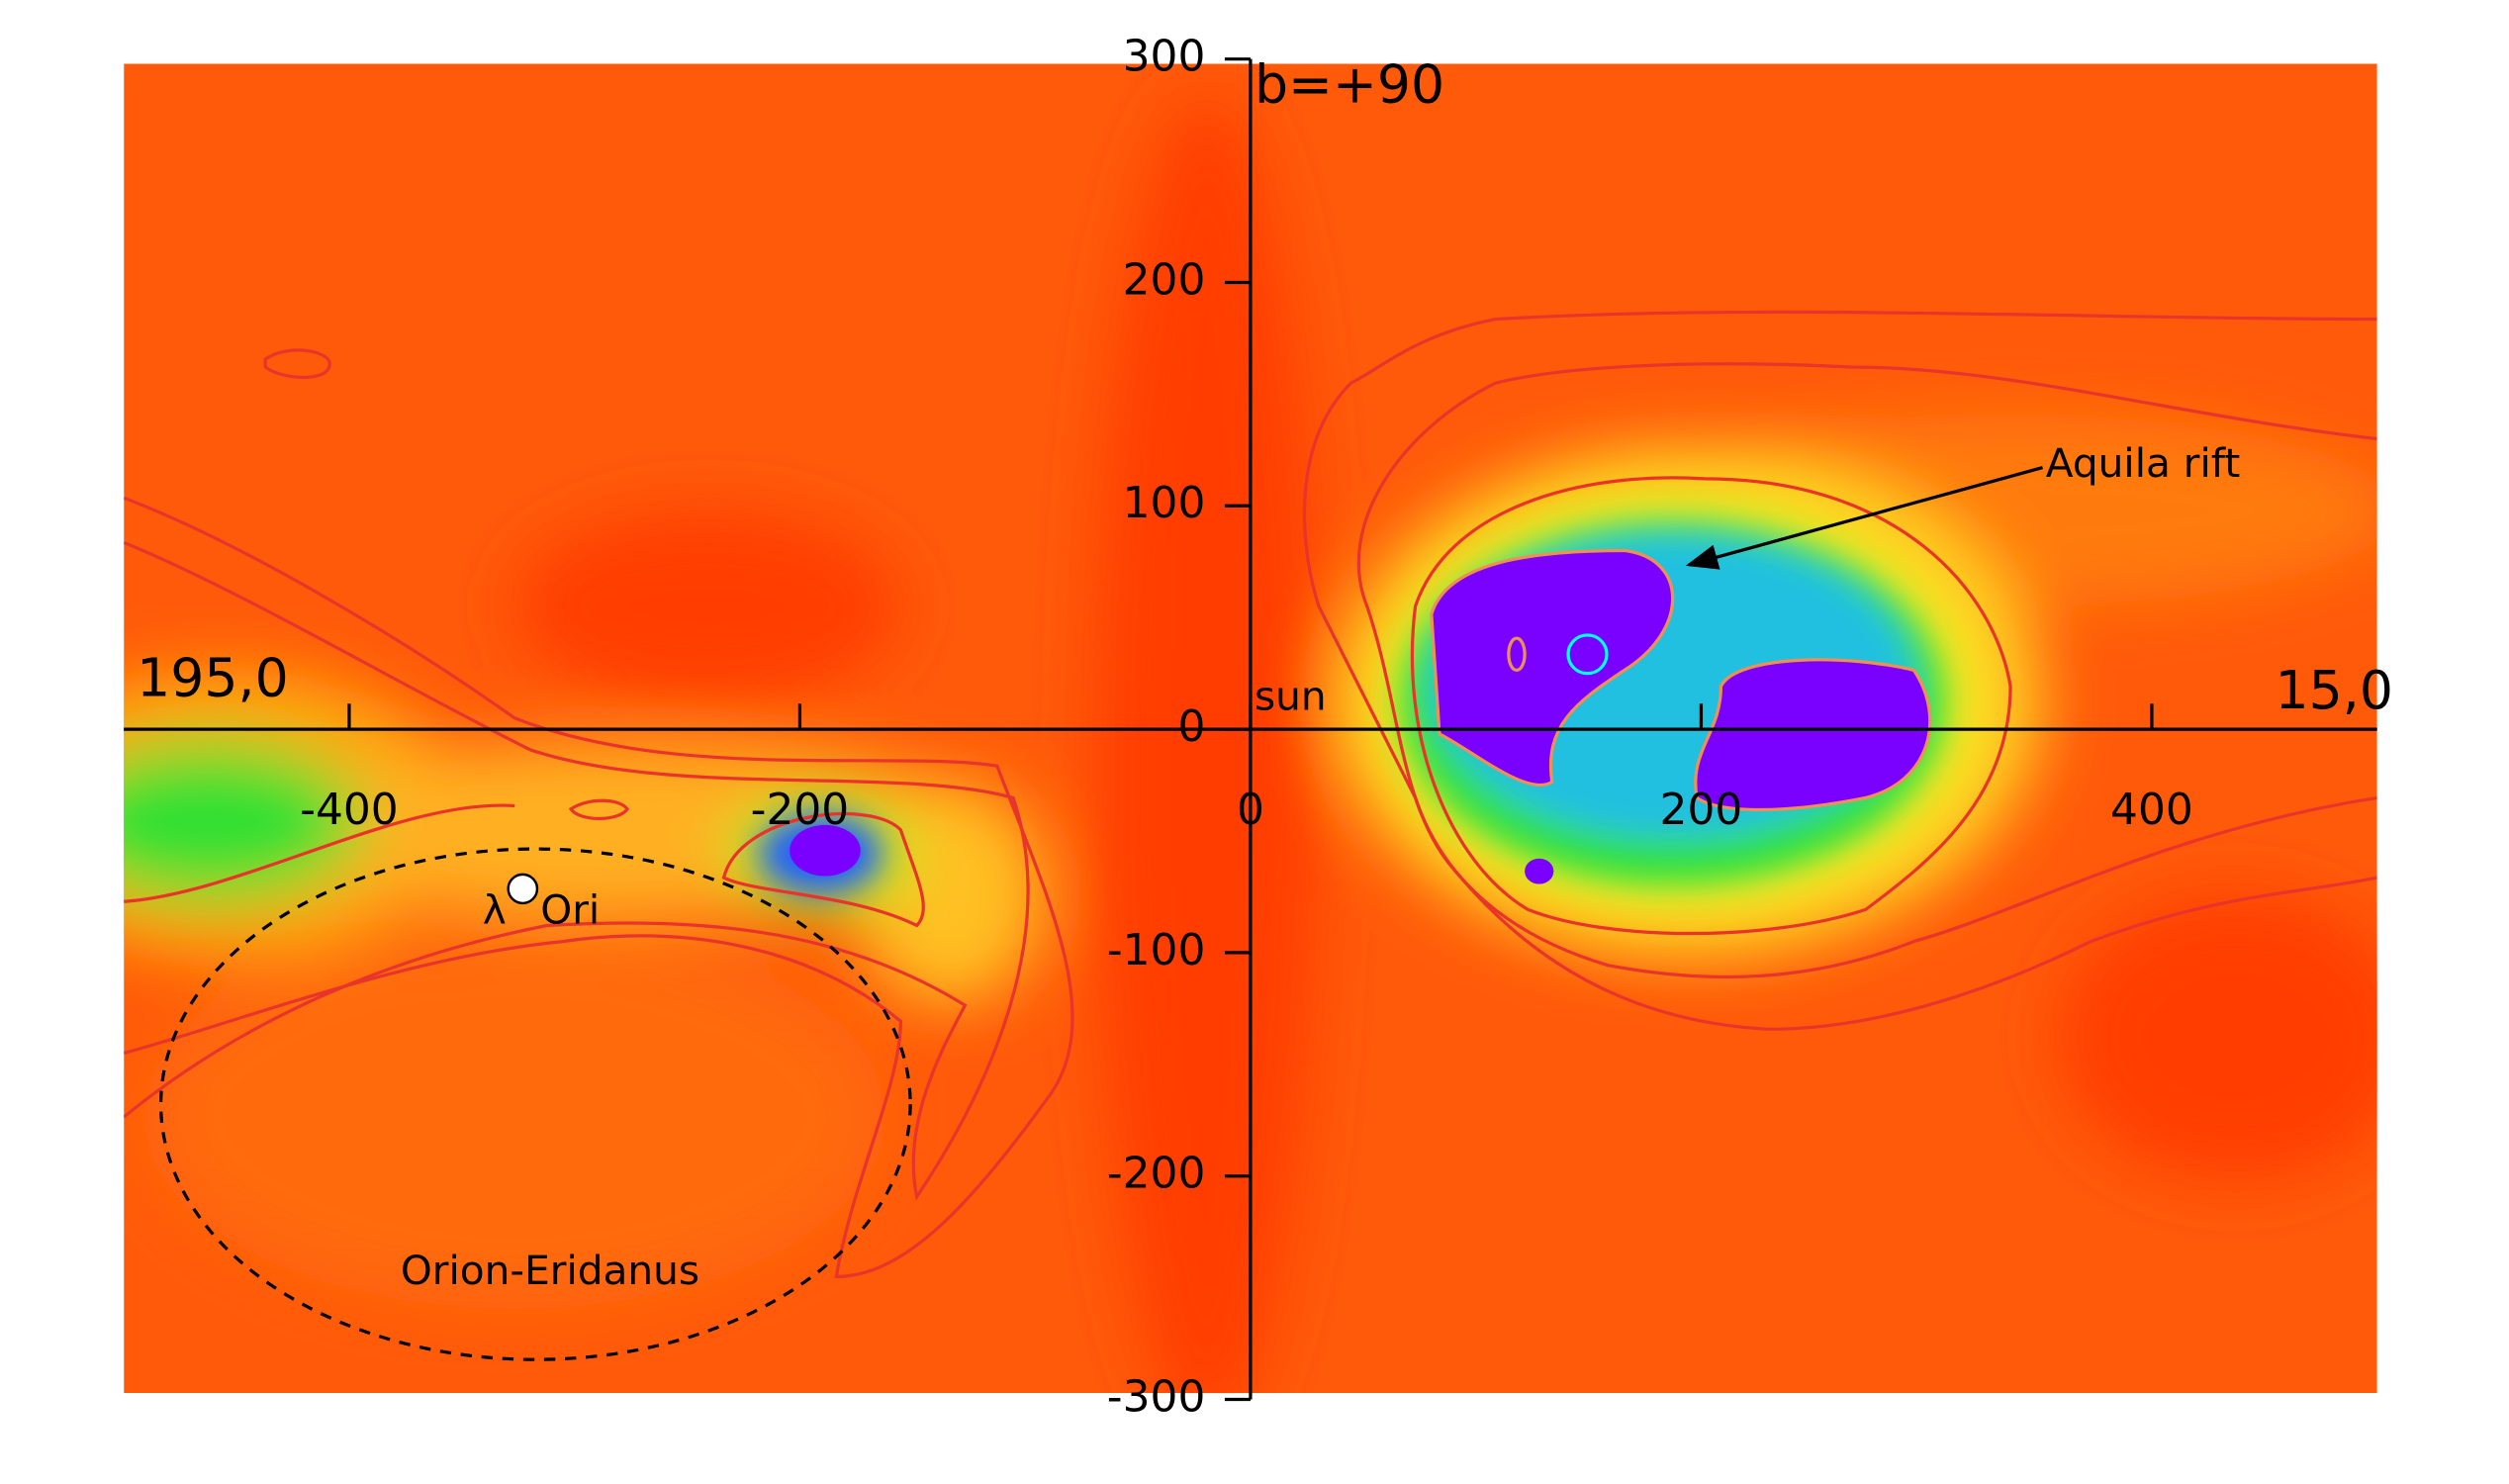 The image size is (2509, 1484). What do you see at coordinates (495, 910) in the screenshot?
I see `annotation: λ` at bounding box center [495, 910].